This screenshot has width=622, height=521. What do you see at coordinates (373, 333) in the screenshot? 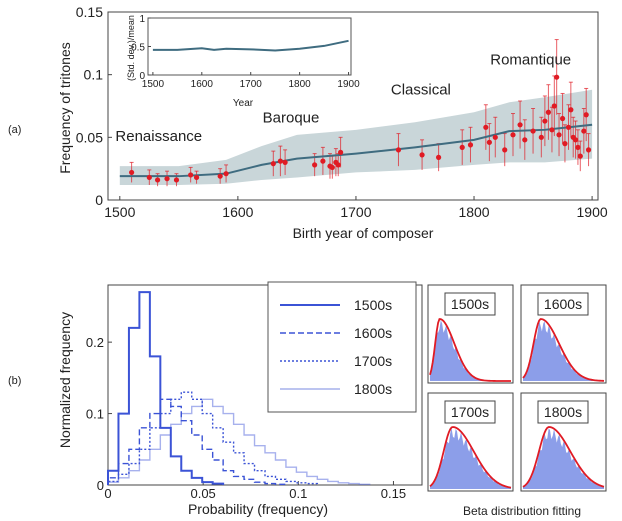
I see `legend-label: 1600s` at bounding box center [373, 333].